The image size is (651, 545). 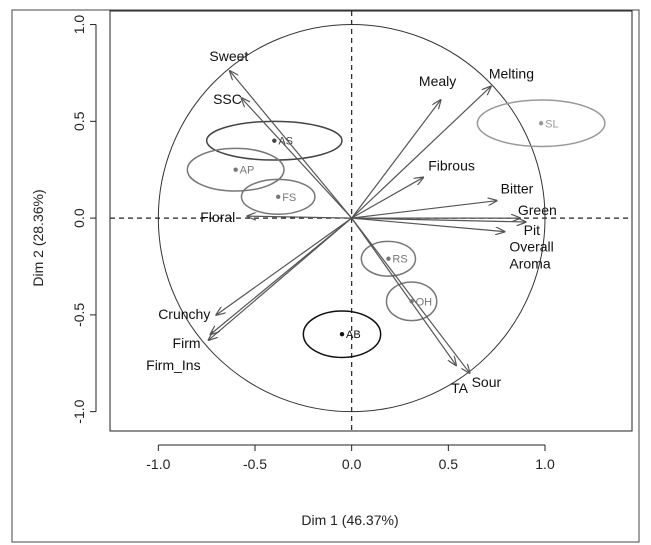 What do you see at coordinates (349, 520) in the screenshot?
I see `x-axis-label: Dim 1 (46.37%)` at bounding box center [349, 520].